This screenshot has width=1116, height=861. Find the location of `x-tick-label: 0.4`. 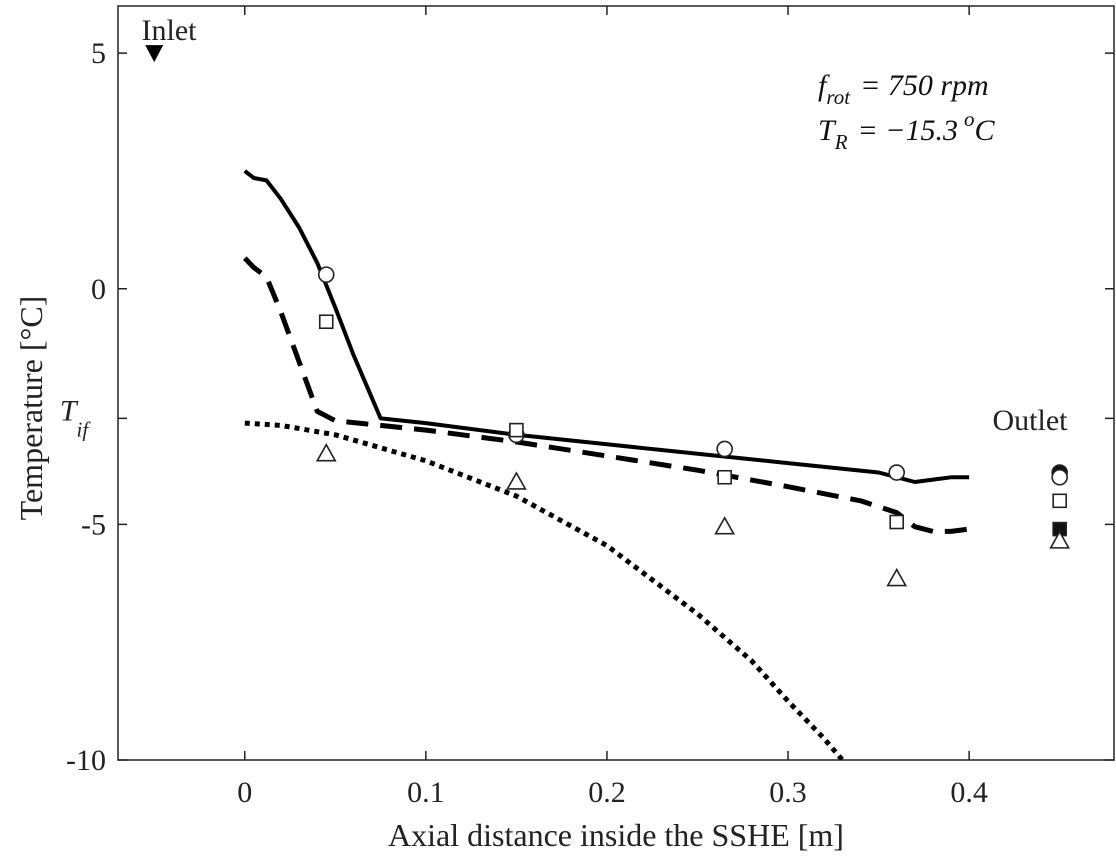

x-tick-label: 0.4 is located at coordinates (969, 792).